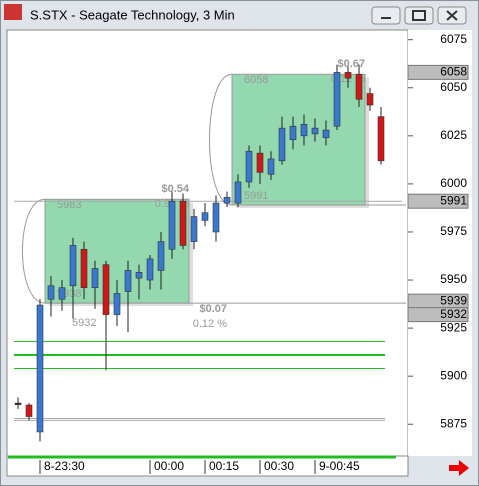  Describe the element at coordinates (169, 466) in the screenshot. I see `x-tick-label: 00:00` at that location.